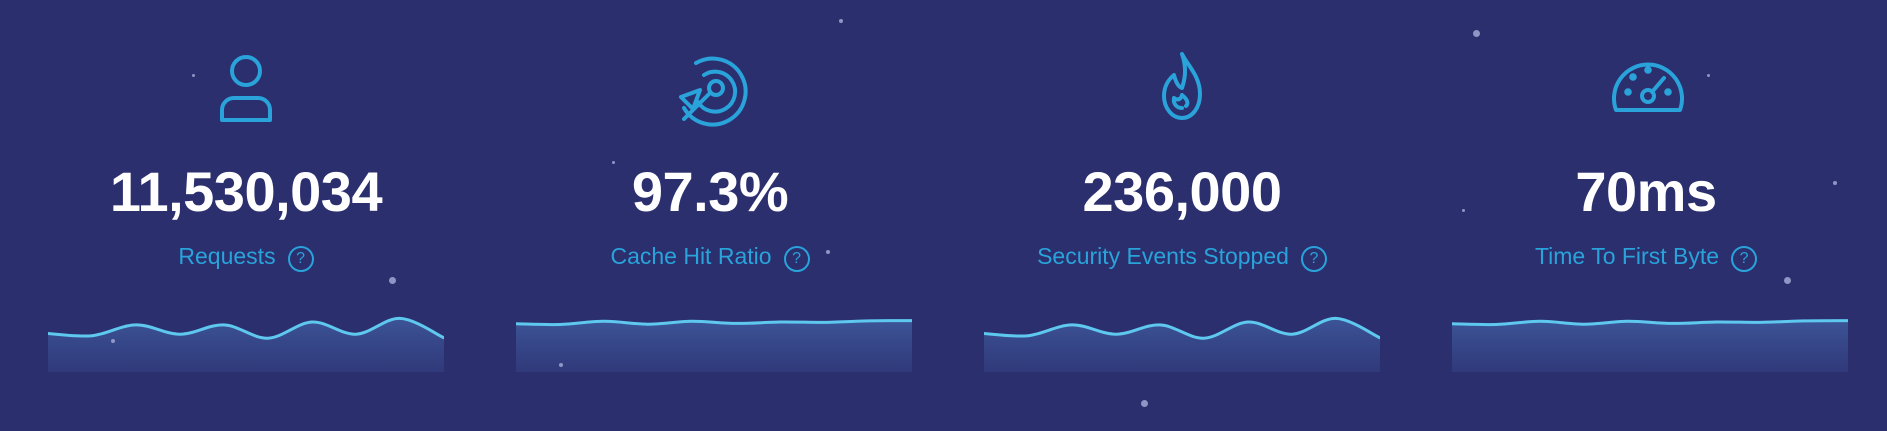  Describe the element at coordinates (246, 88) in the screenshot. I see `user-icon` at that location.